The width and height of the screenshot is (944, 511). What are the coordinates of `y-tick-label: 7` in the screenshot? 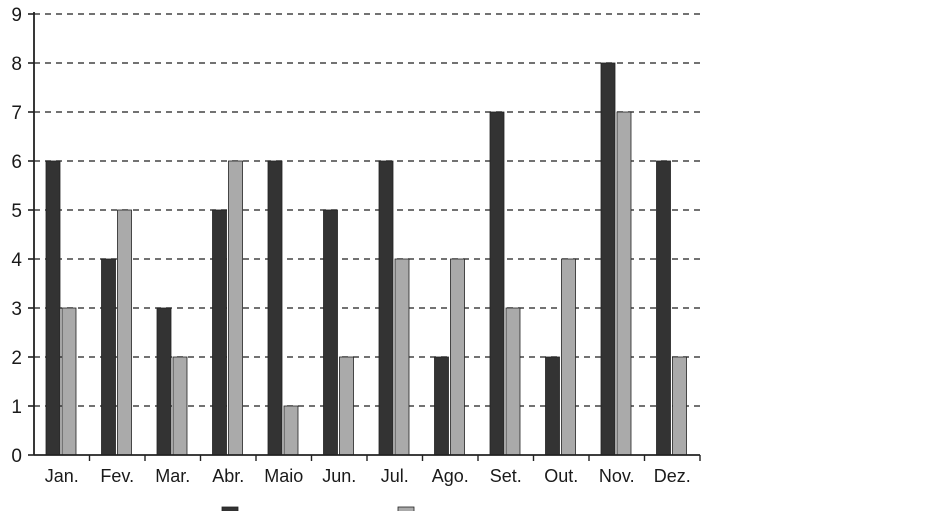 It's located at (16, 113).